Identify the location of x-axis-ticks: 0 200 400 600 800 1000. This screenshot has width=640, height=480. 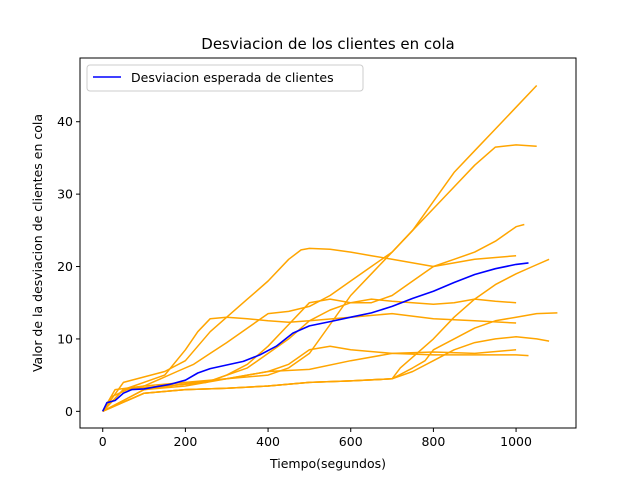
(315, 438).